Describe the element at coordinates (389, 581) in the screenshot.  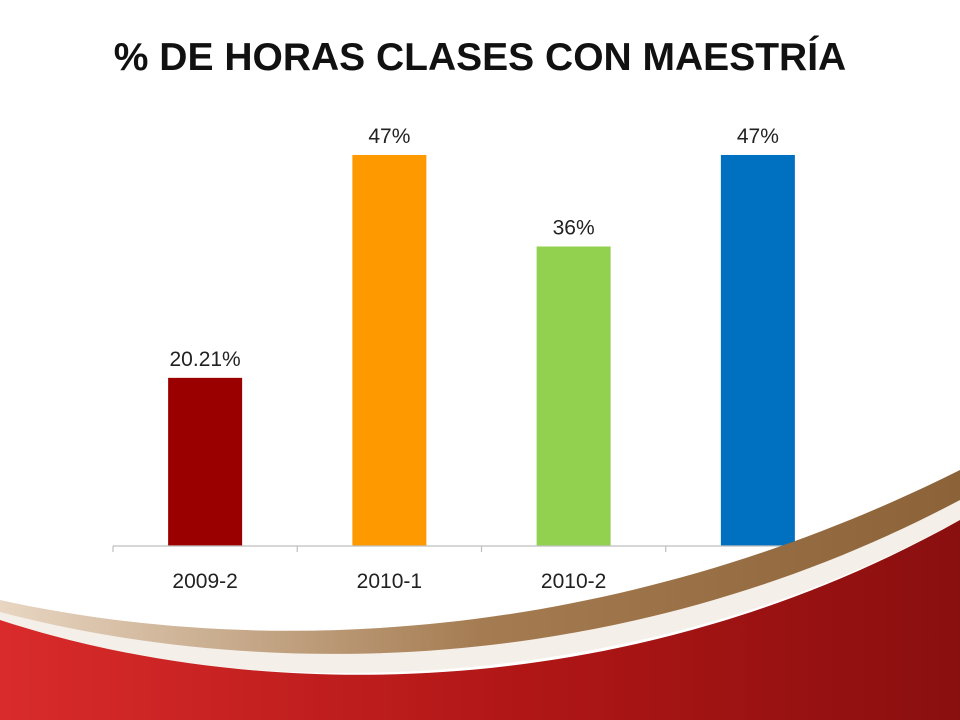
I see `tick-label-2010-1: 2010-1` at that location.